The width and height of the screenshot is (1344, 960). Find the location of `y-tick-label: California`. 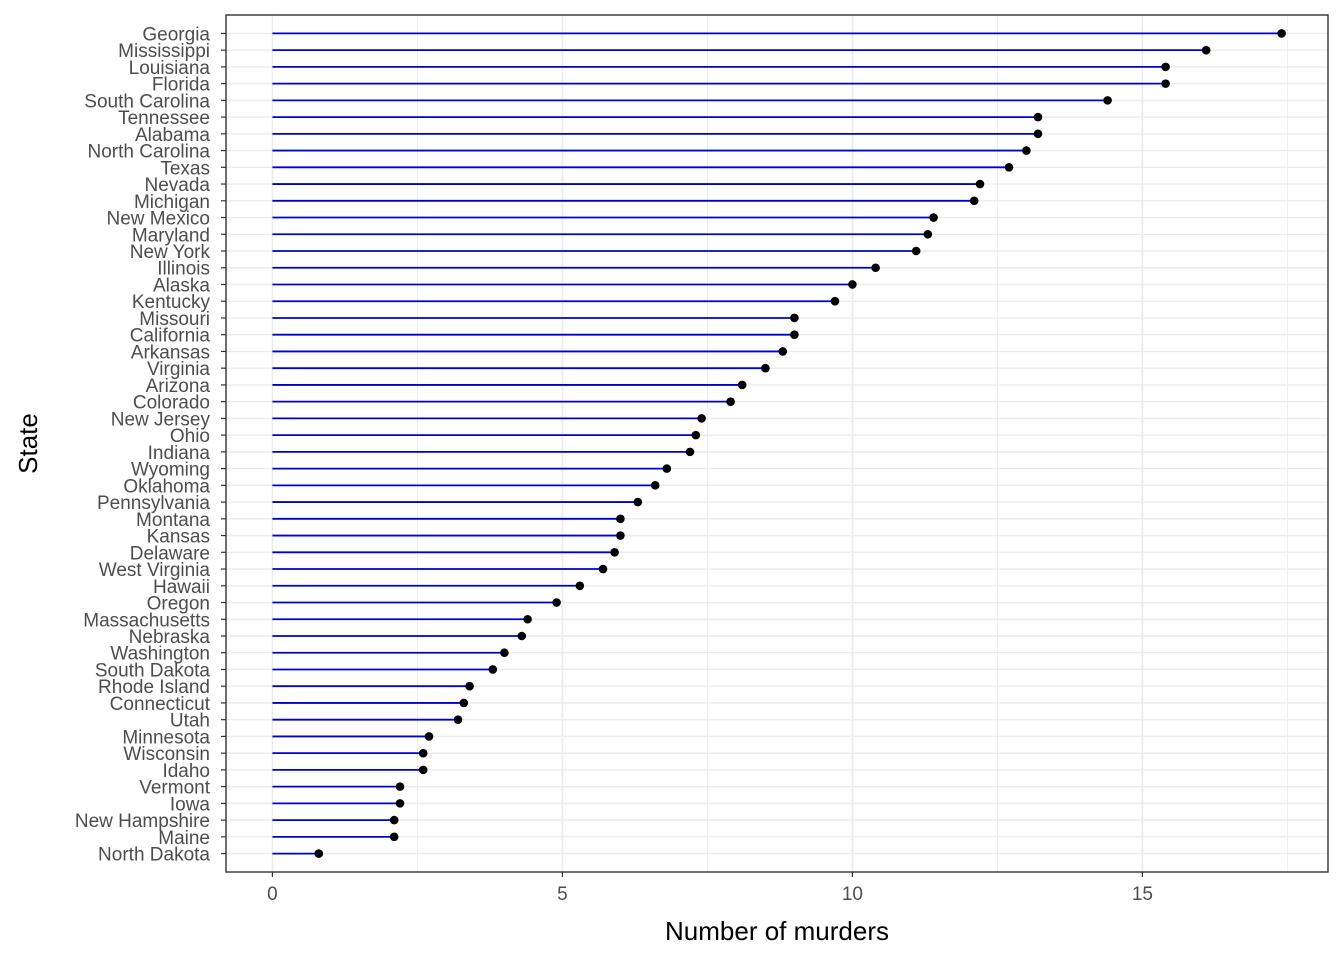

y-tick-label: California is located at coordinates (170, 336).